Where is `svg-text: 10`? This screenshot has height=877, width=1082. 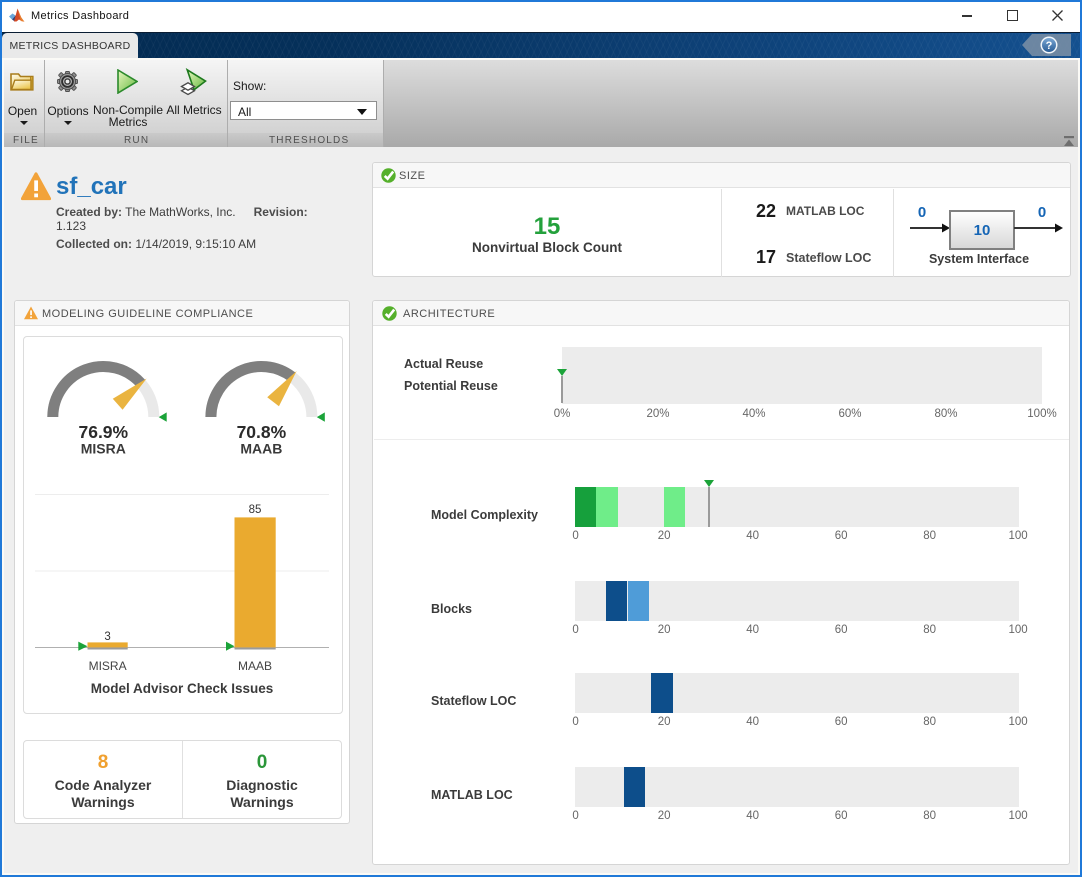
svg-text: 10 is located at coordinates (982, 230).